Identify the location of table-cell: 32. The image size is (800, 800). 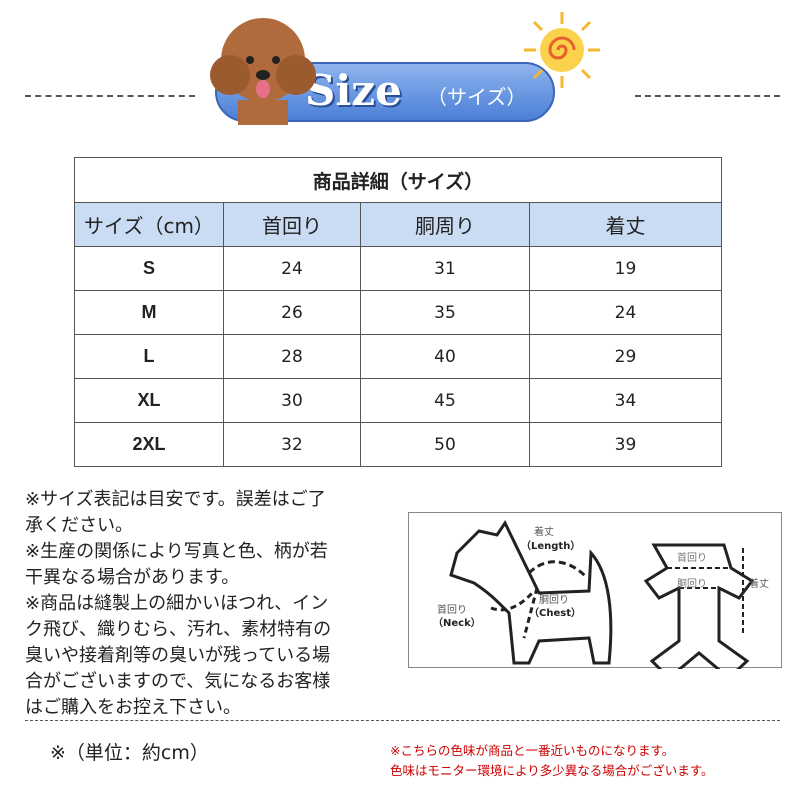
(292, 444).